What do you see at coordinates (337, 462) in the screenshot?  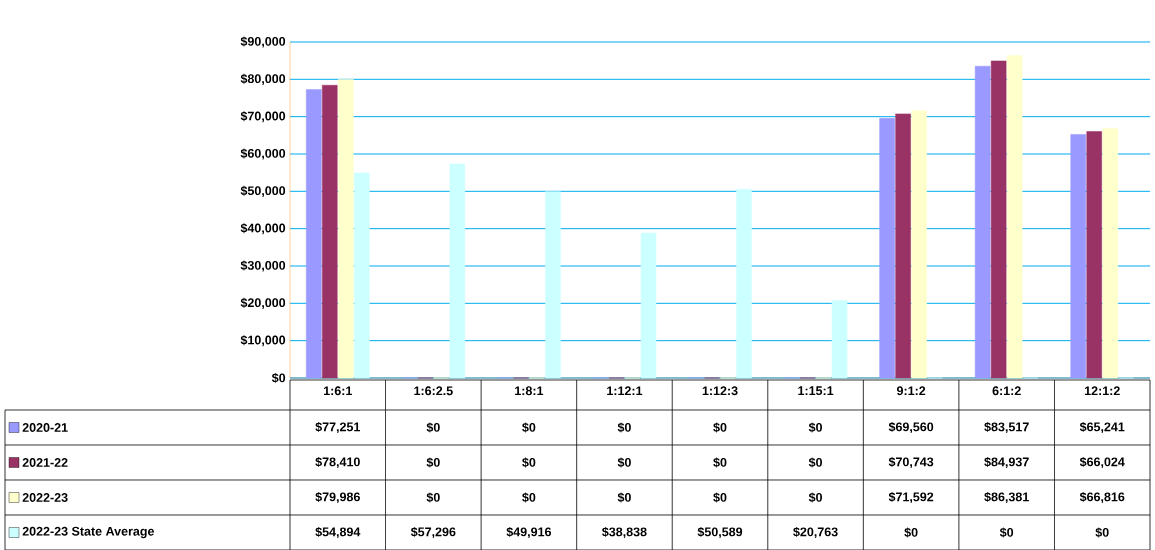 I see `data-label: $78,410` at bounding box center [337, 462].